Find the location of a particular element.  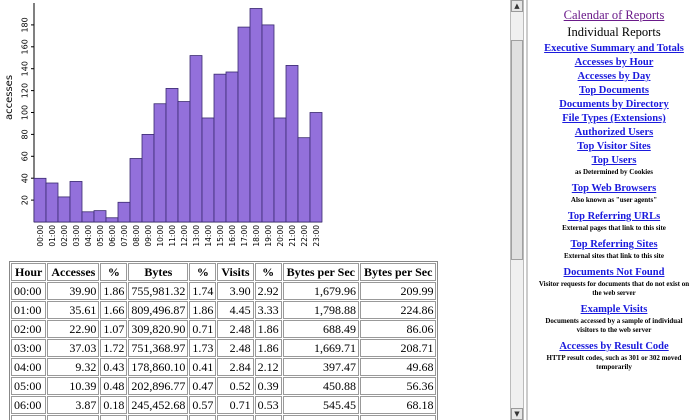

table-cell: 2.12 is located at coordinates (268, 367).